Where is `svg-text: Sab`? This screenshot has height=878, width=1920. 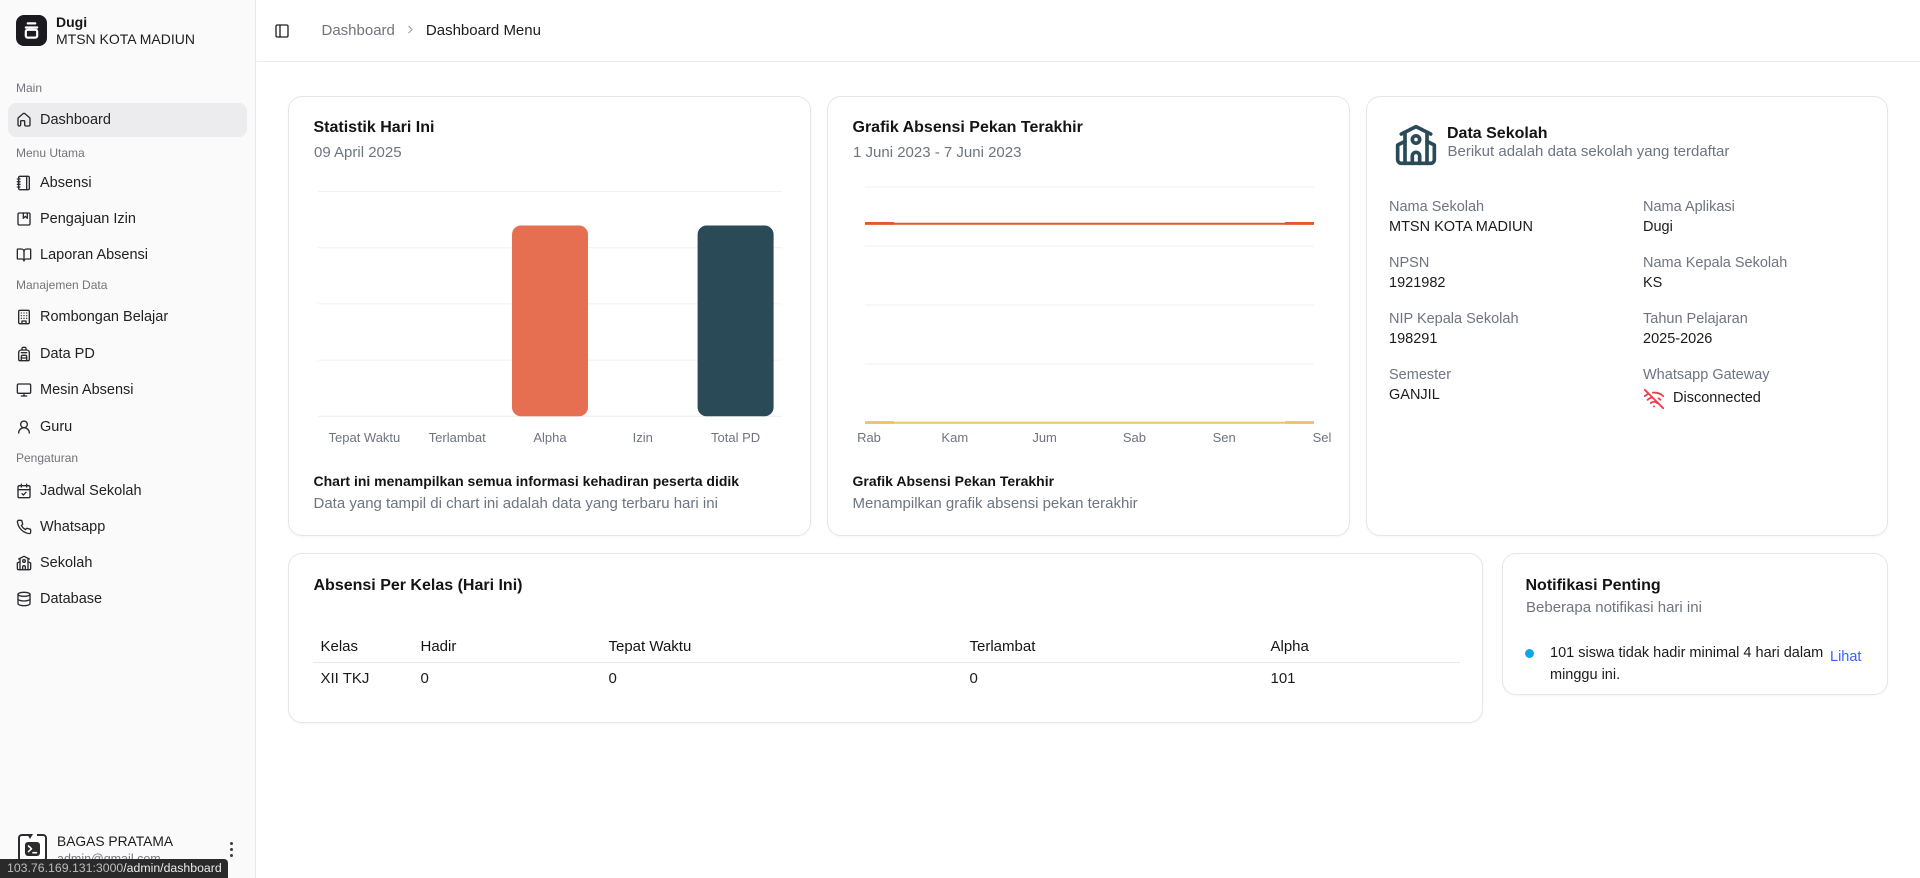
svg-text: Sab is located at coordinates (1134, 437).